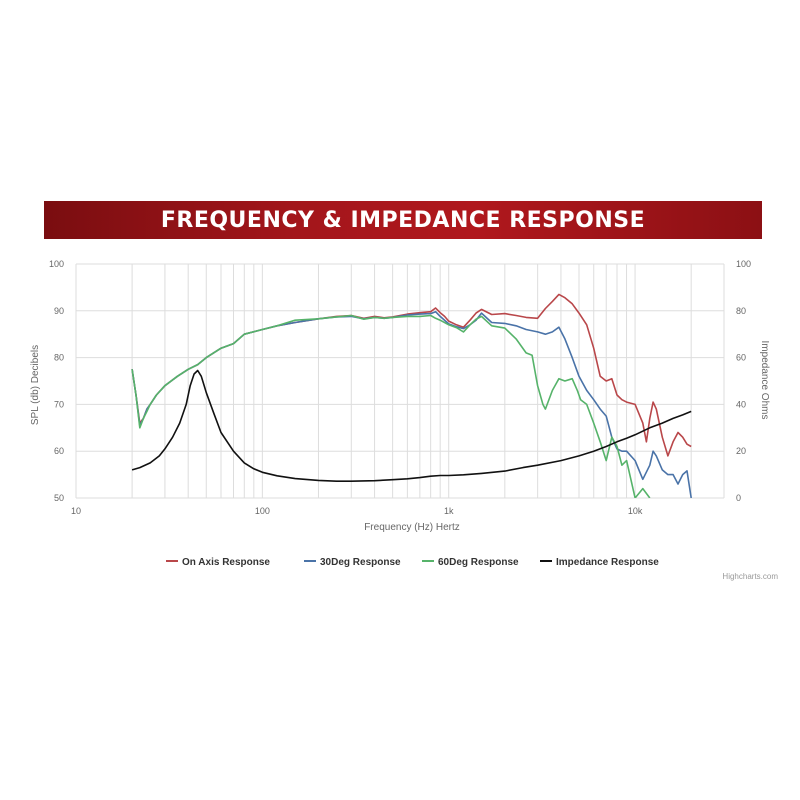  Describe the element at coordinates (449, 511) in the screenshot. I see `x-tick-label: 1k` at that location.